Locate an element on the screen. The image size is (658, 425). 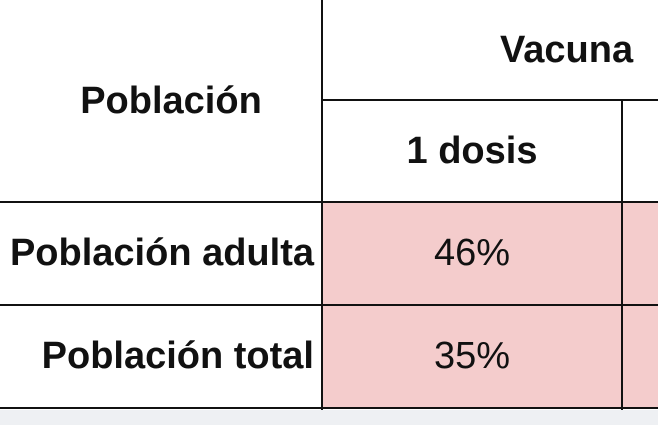
sub-header: 1 dosis is located at coordinates (472, 150).